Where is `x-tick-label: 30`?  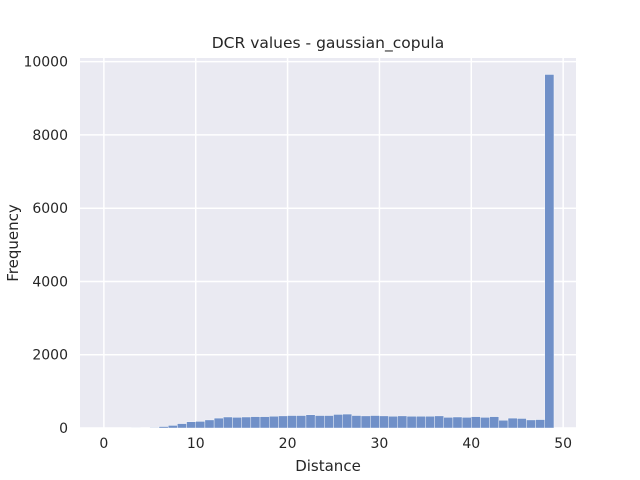 x-tick-label: 30 is located at coordinates (380, 444).